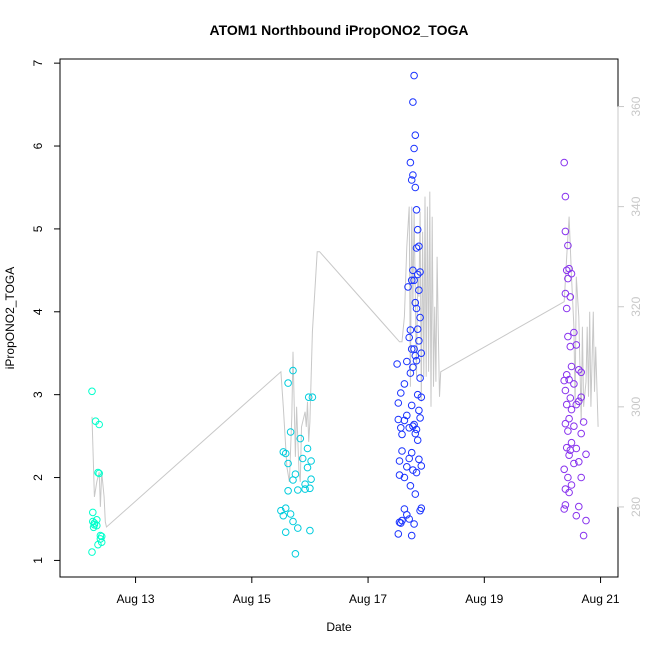 The height and width of the screenshot is (650, 650). Describe the element at coordinates (636, 106) in the screenshot. I see `y2-tick-label: 360` at that location.